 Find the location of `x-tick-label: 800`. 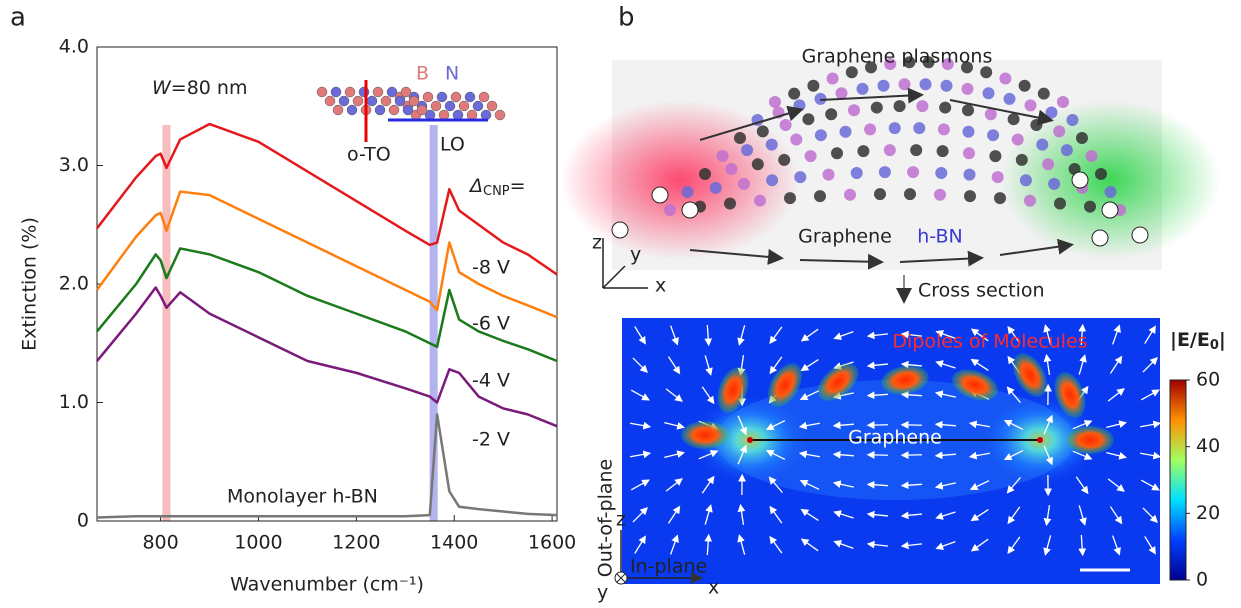

x-tick-label: 800 is located at coordinates (160, 543).